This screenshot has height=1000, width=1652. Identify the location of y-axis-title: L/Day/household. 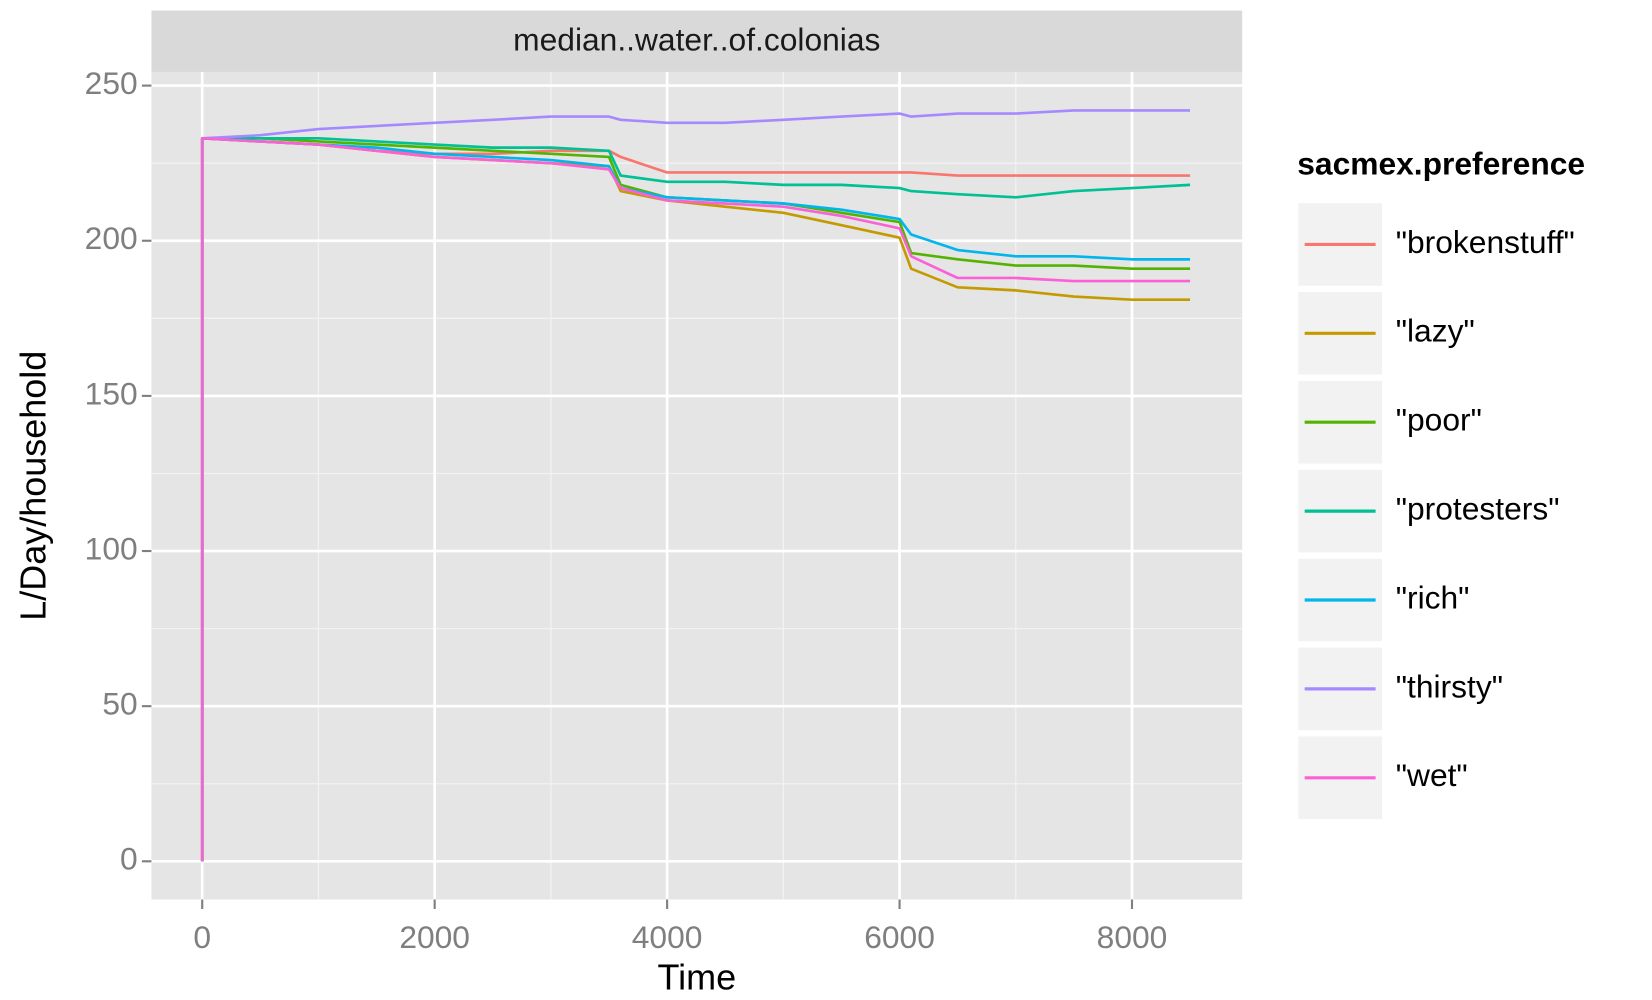
(32, 486).